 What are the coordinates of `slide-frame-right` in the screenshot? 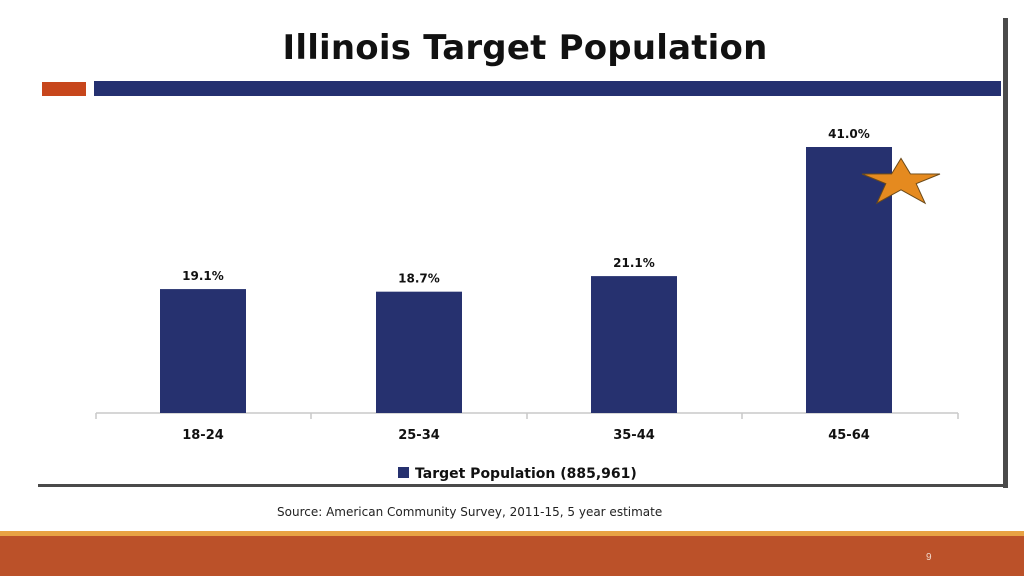 It's located at (1005, 253).